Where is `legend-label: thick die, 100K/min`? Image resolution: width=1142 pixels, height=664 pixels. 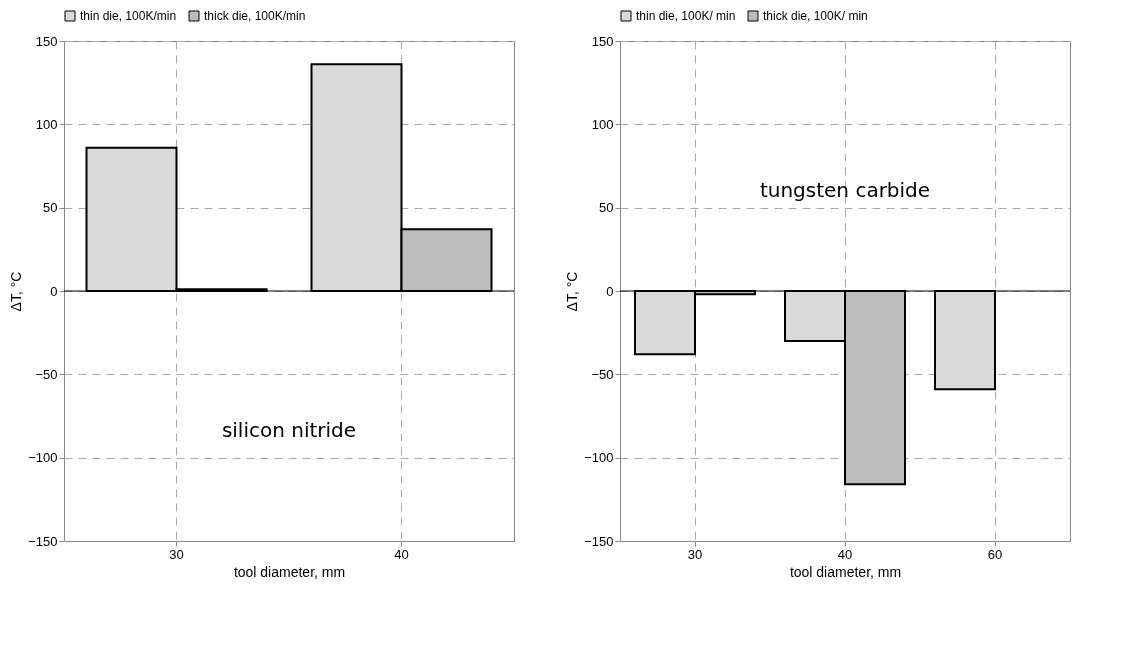
legend-label: thick die, 100K/min is located at coordinates (255, 16).